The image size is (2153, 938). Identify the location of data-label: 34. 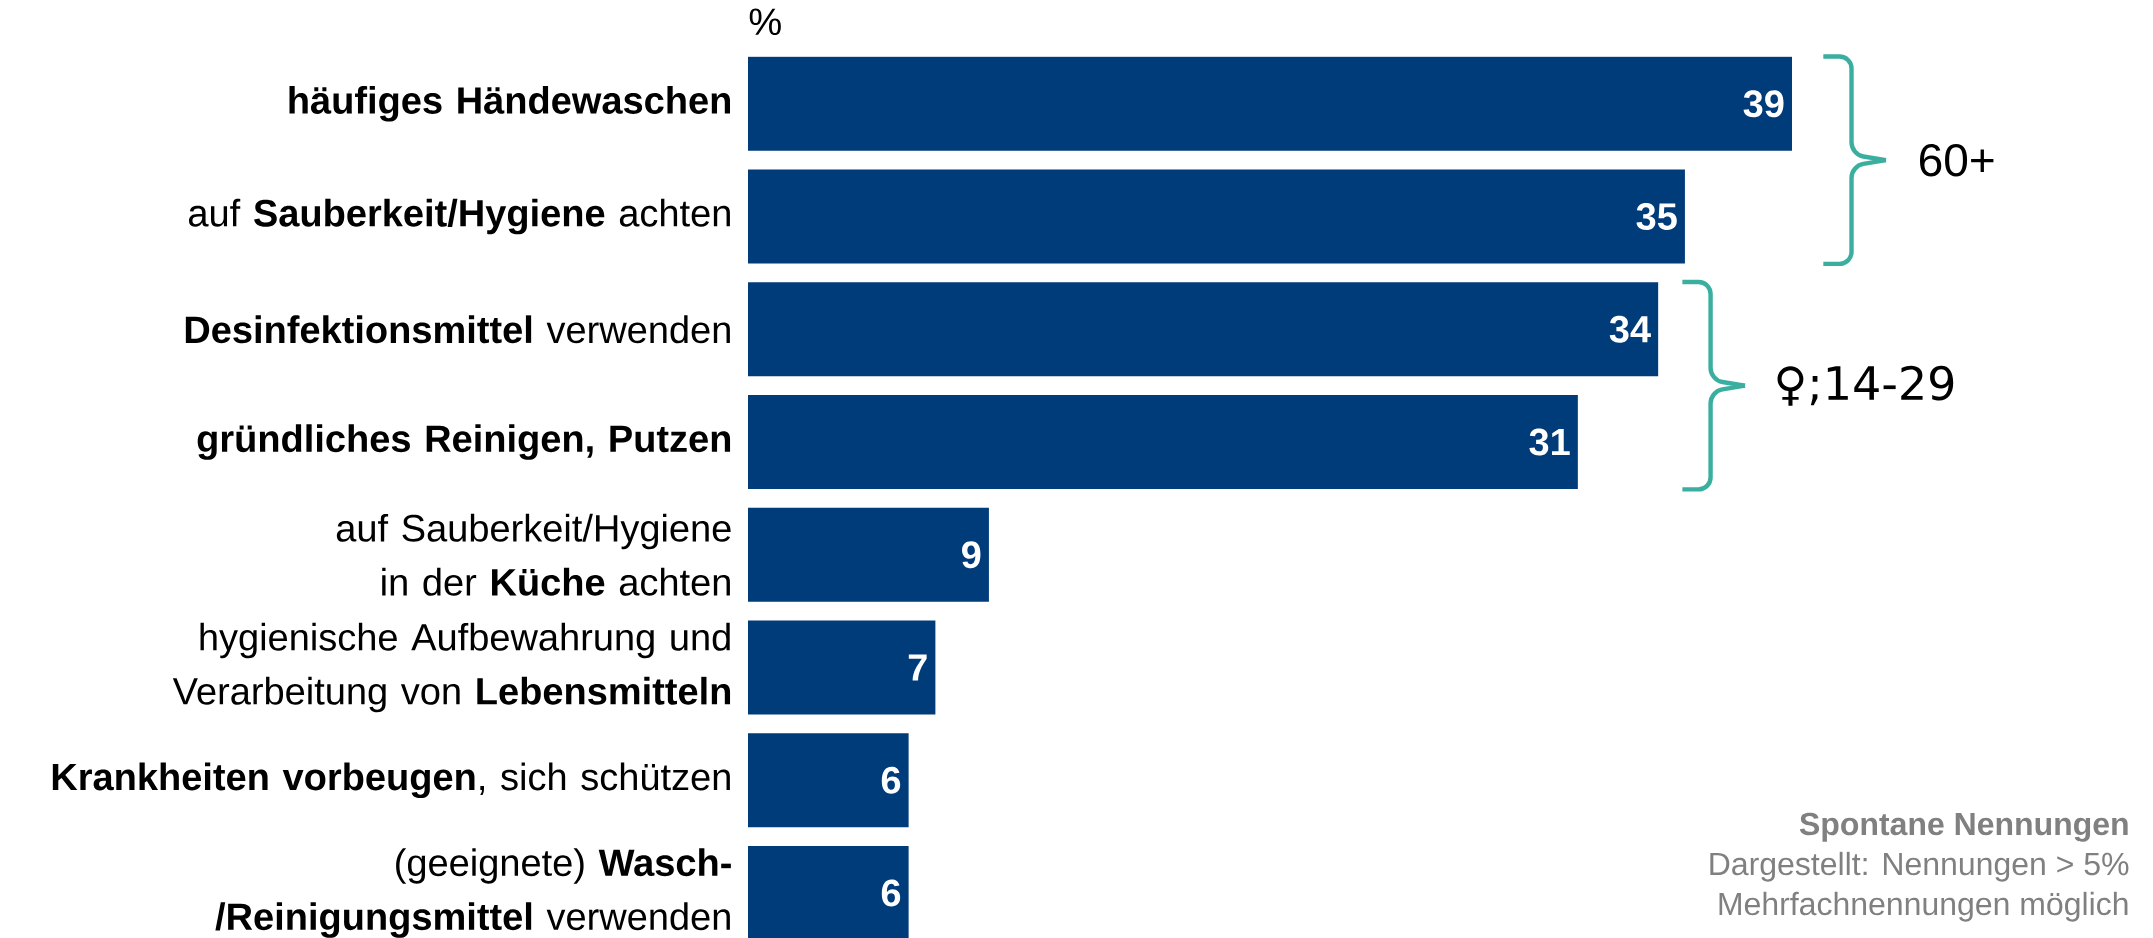
(1630, 329).